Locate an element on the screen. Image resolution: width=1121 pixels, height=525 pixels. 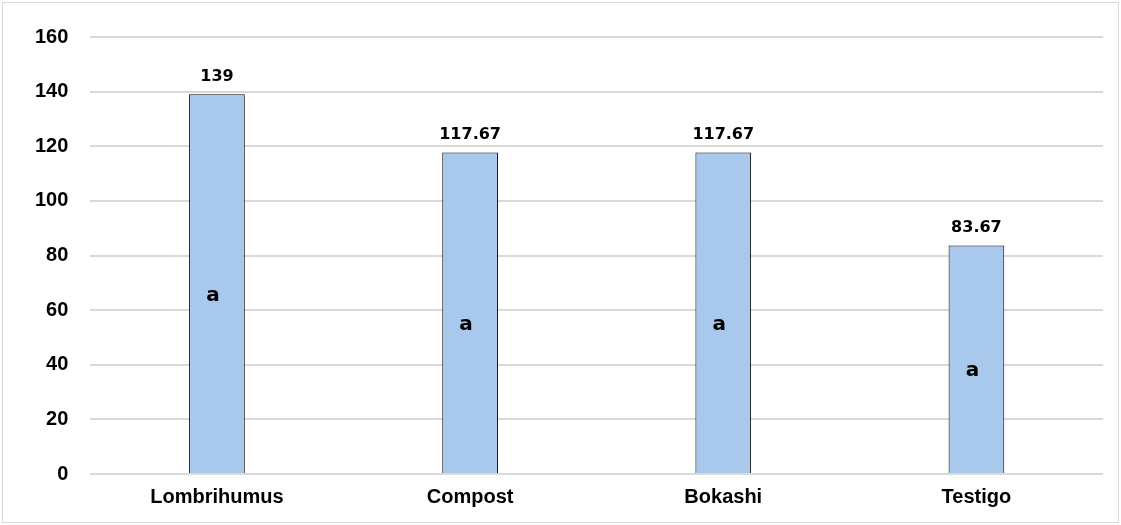
x-tick-label: Testigo is located at coordinates (976, 495).